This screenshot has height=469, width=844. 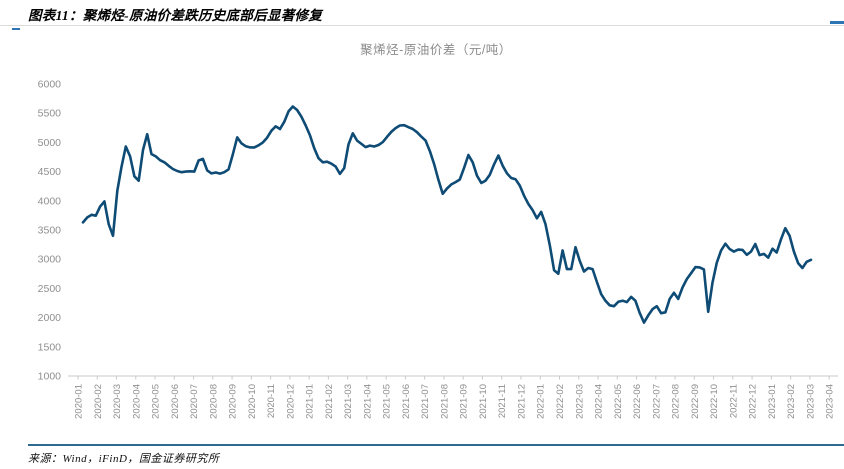 I want to click on header-divider, so click(x=422, y=25).